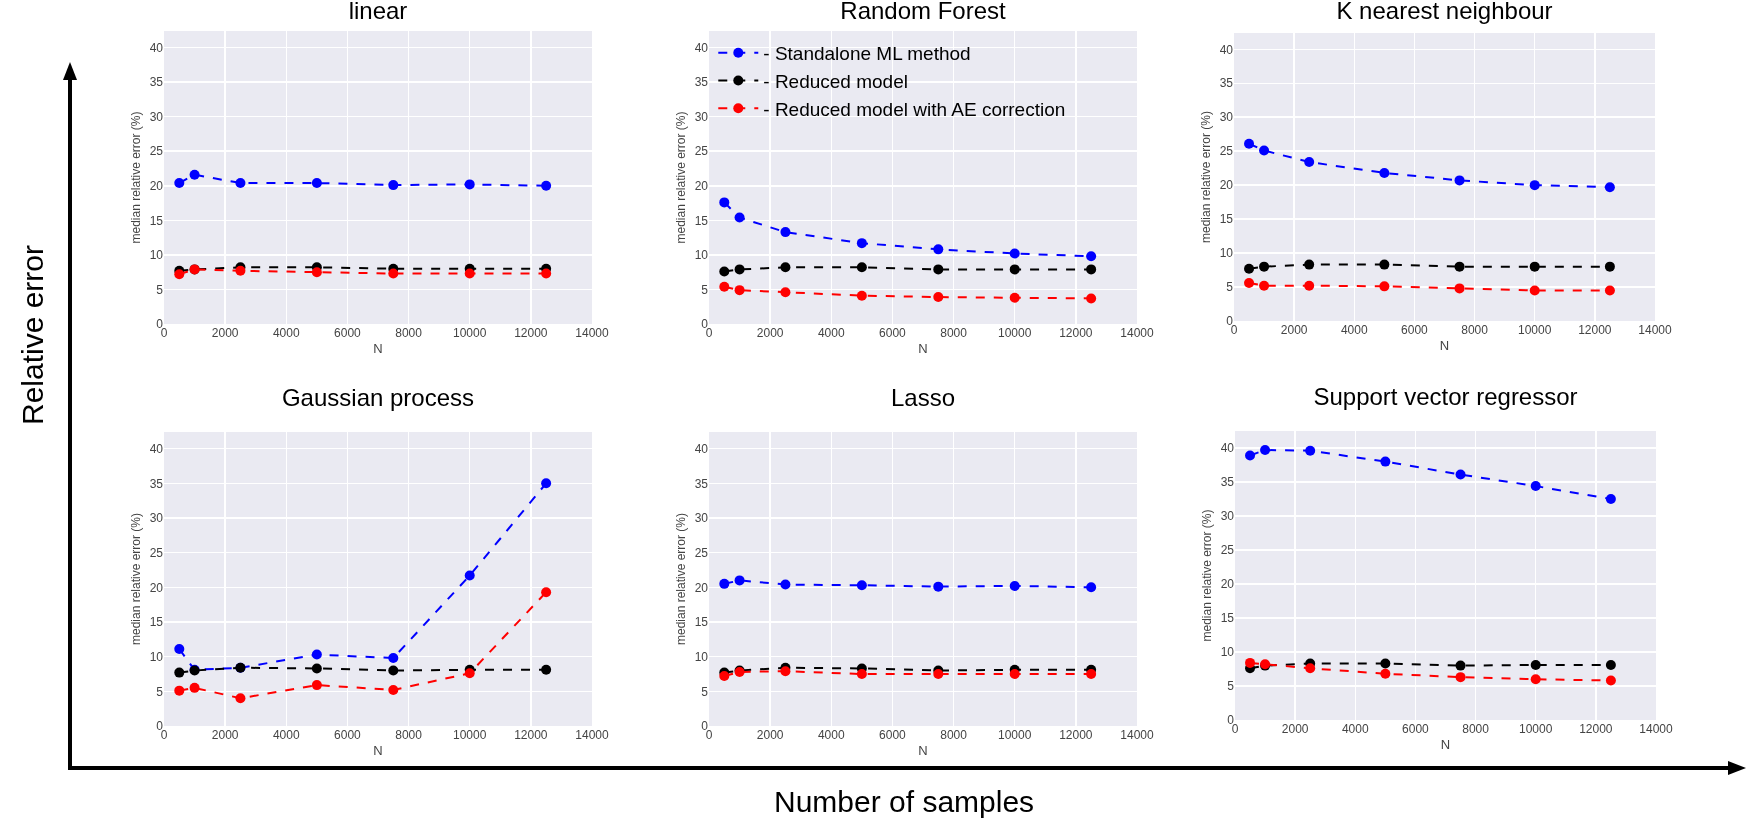 The height and width of the screenshot is (821, 1748). What do you see at coordinates (378, 12) in the screenshot?
I see `chart-title: linear` at bounding box center [378, 12].